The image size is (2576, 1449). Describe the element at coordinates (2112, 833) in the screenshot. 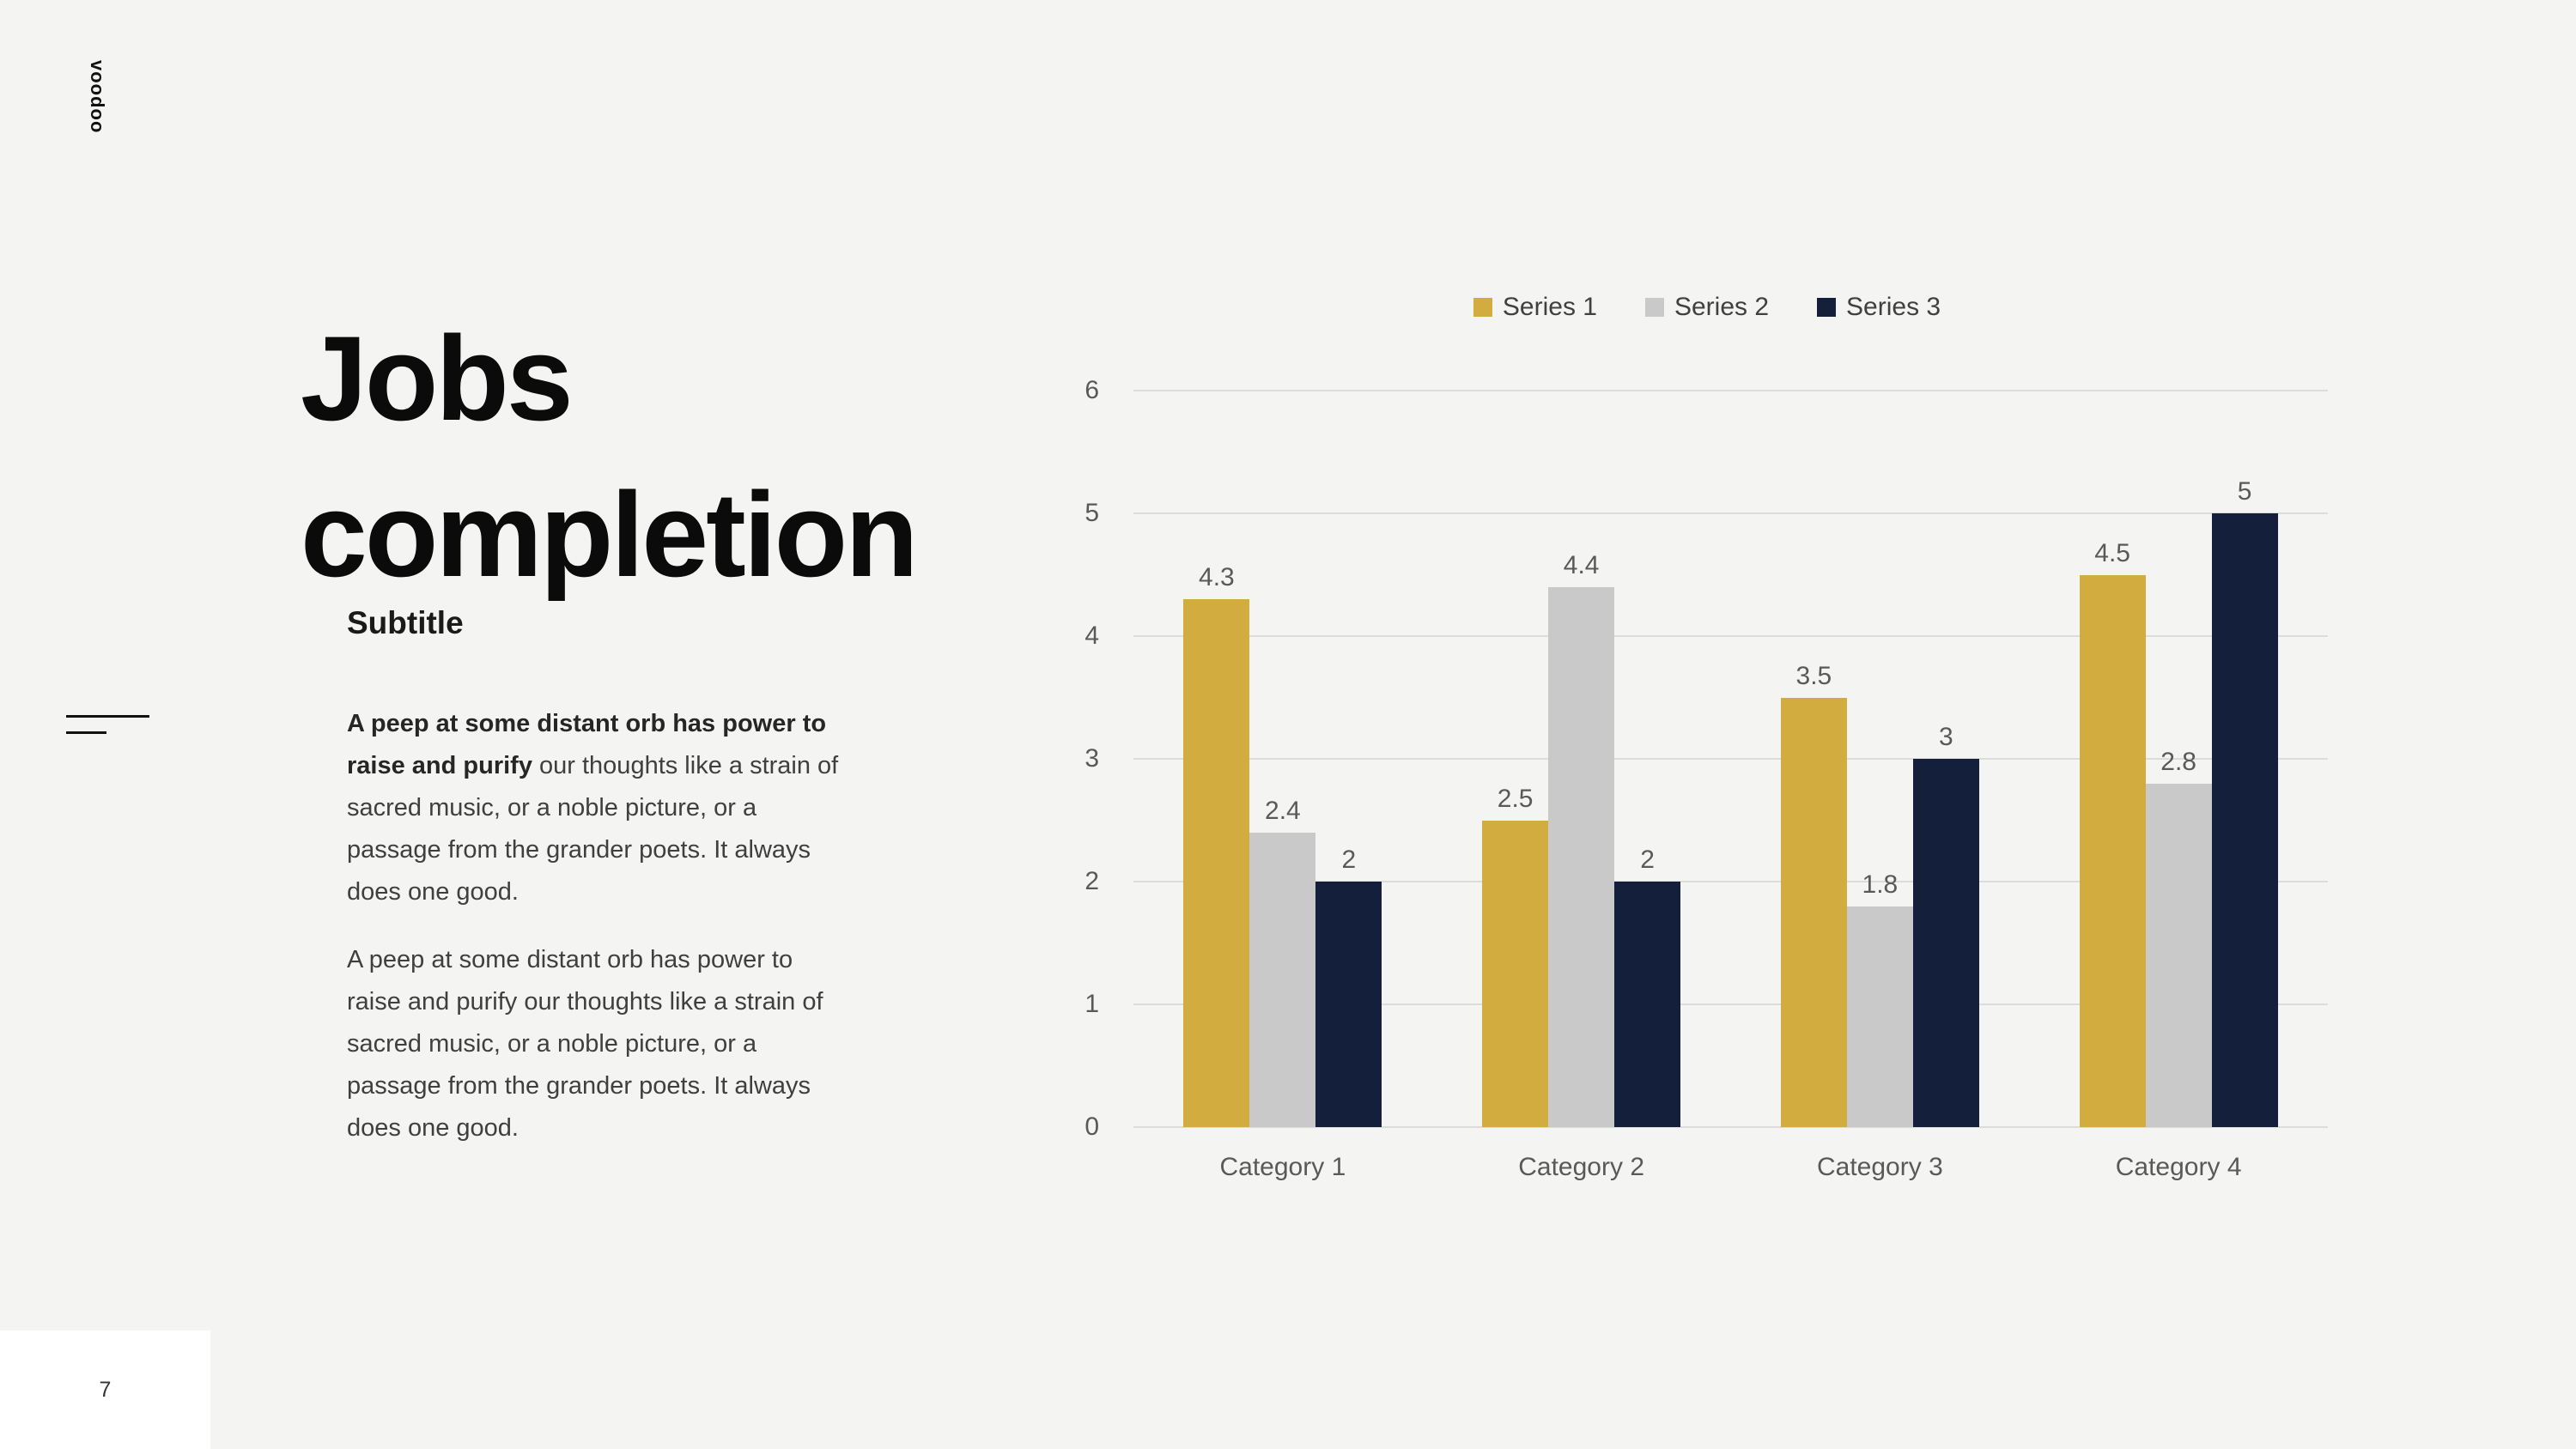

I see `bar-series-1-category-4: 4.5` at that location.